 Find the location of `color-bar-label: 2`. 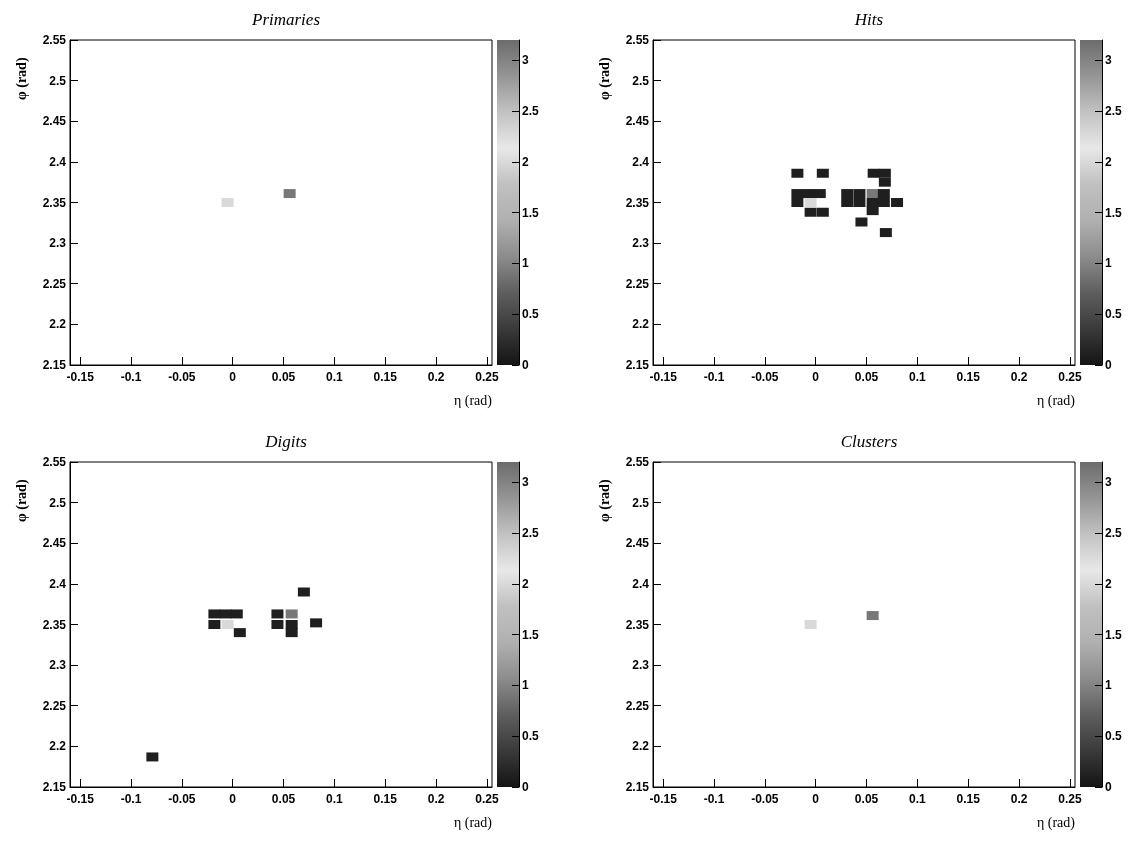

color-bar-label: 2 is located at coordinates (525, 161).